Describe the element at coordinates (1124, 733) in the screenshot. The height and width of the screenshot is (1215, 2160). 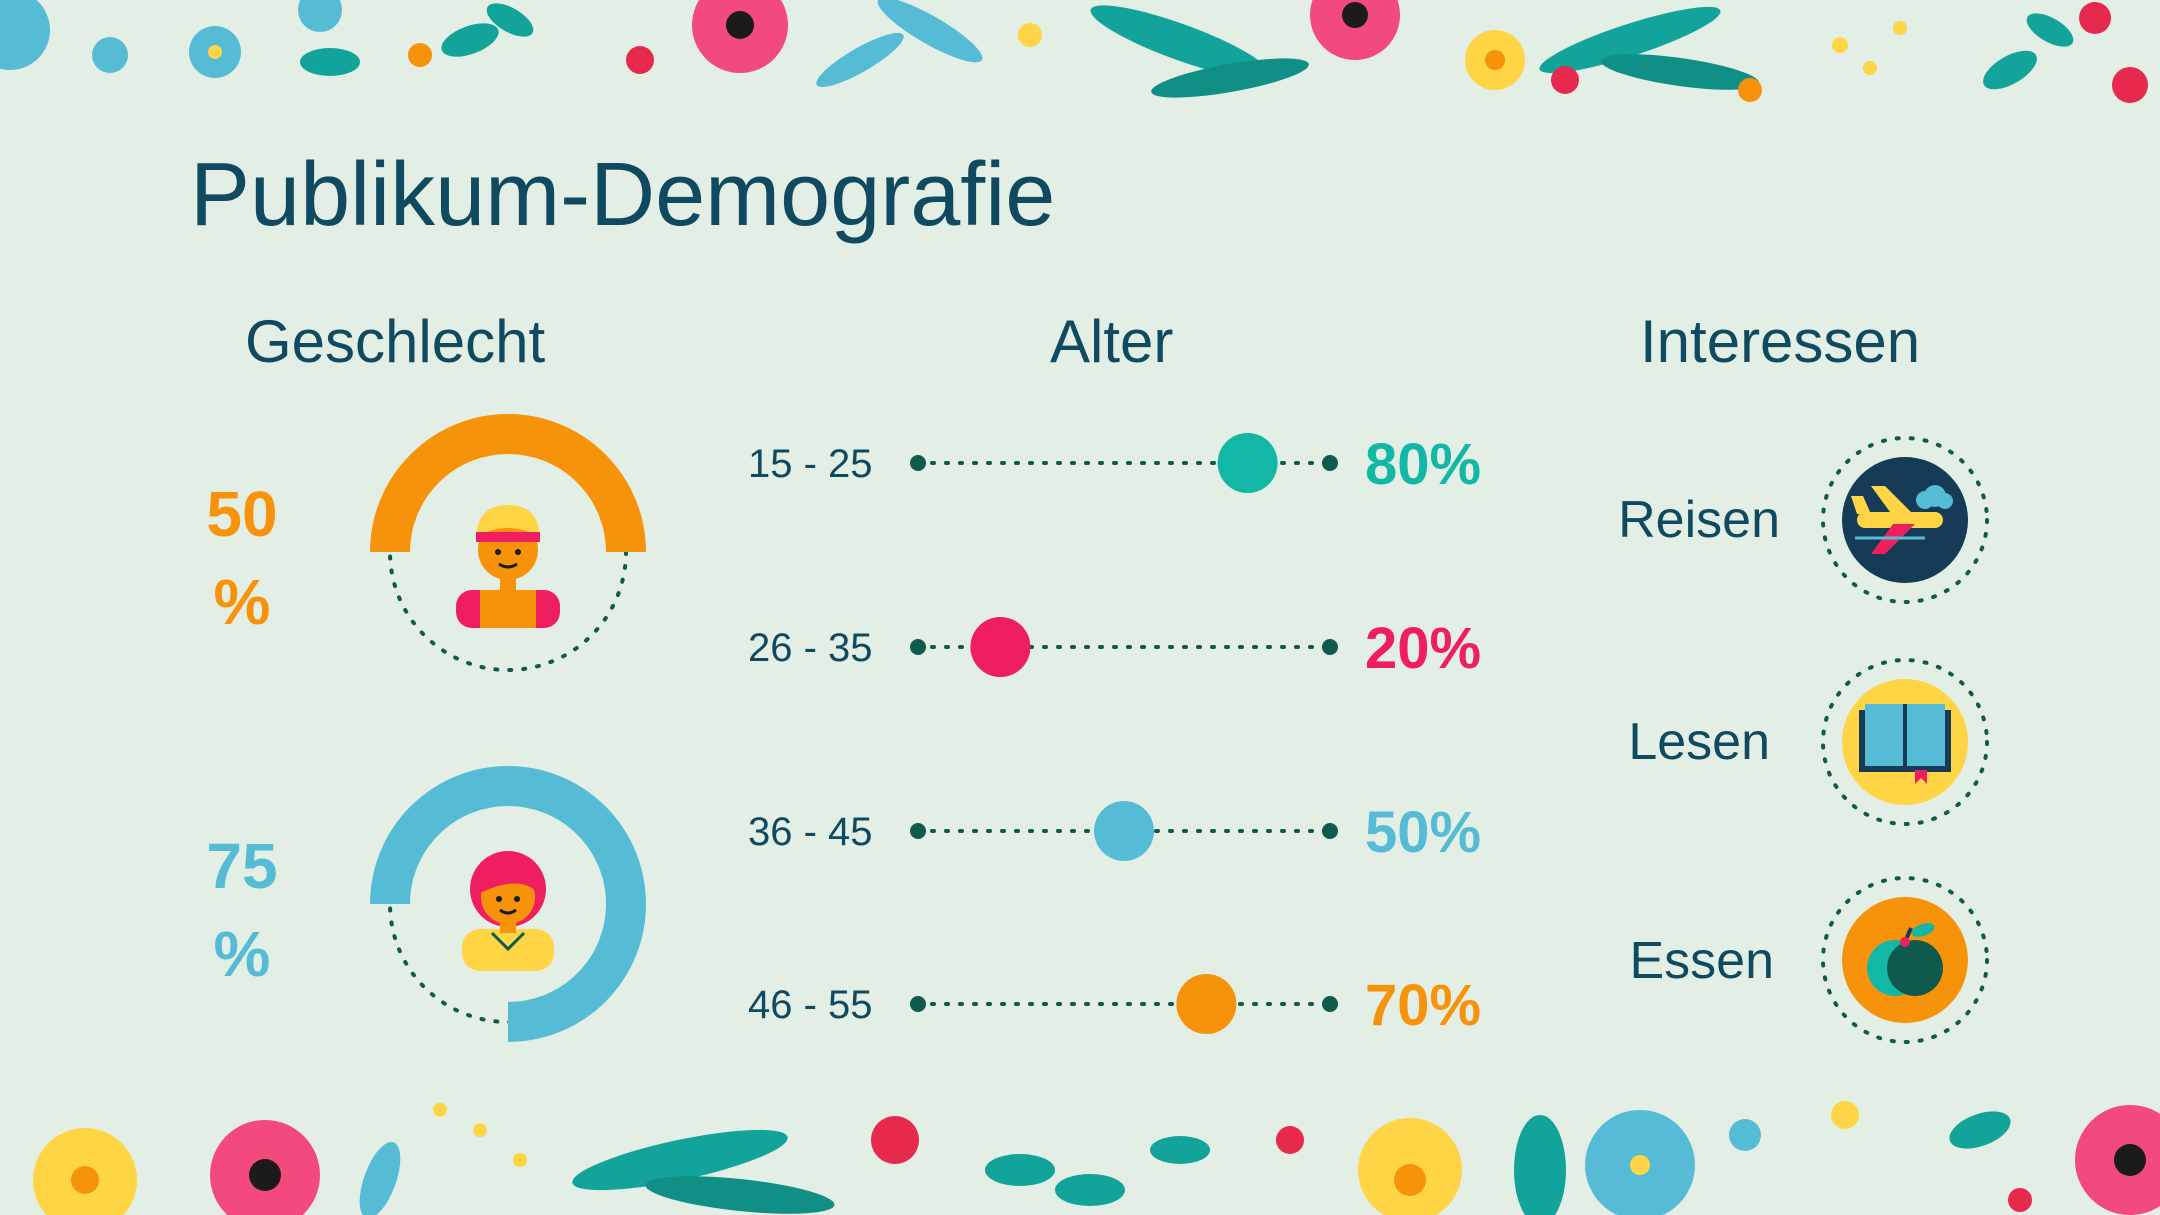
I see `age-tracks` at that location.